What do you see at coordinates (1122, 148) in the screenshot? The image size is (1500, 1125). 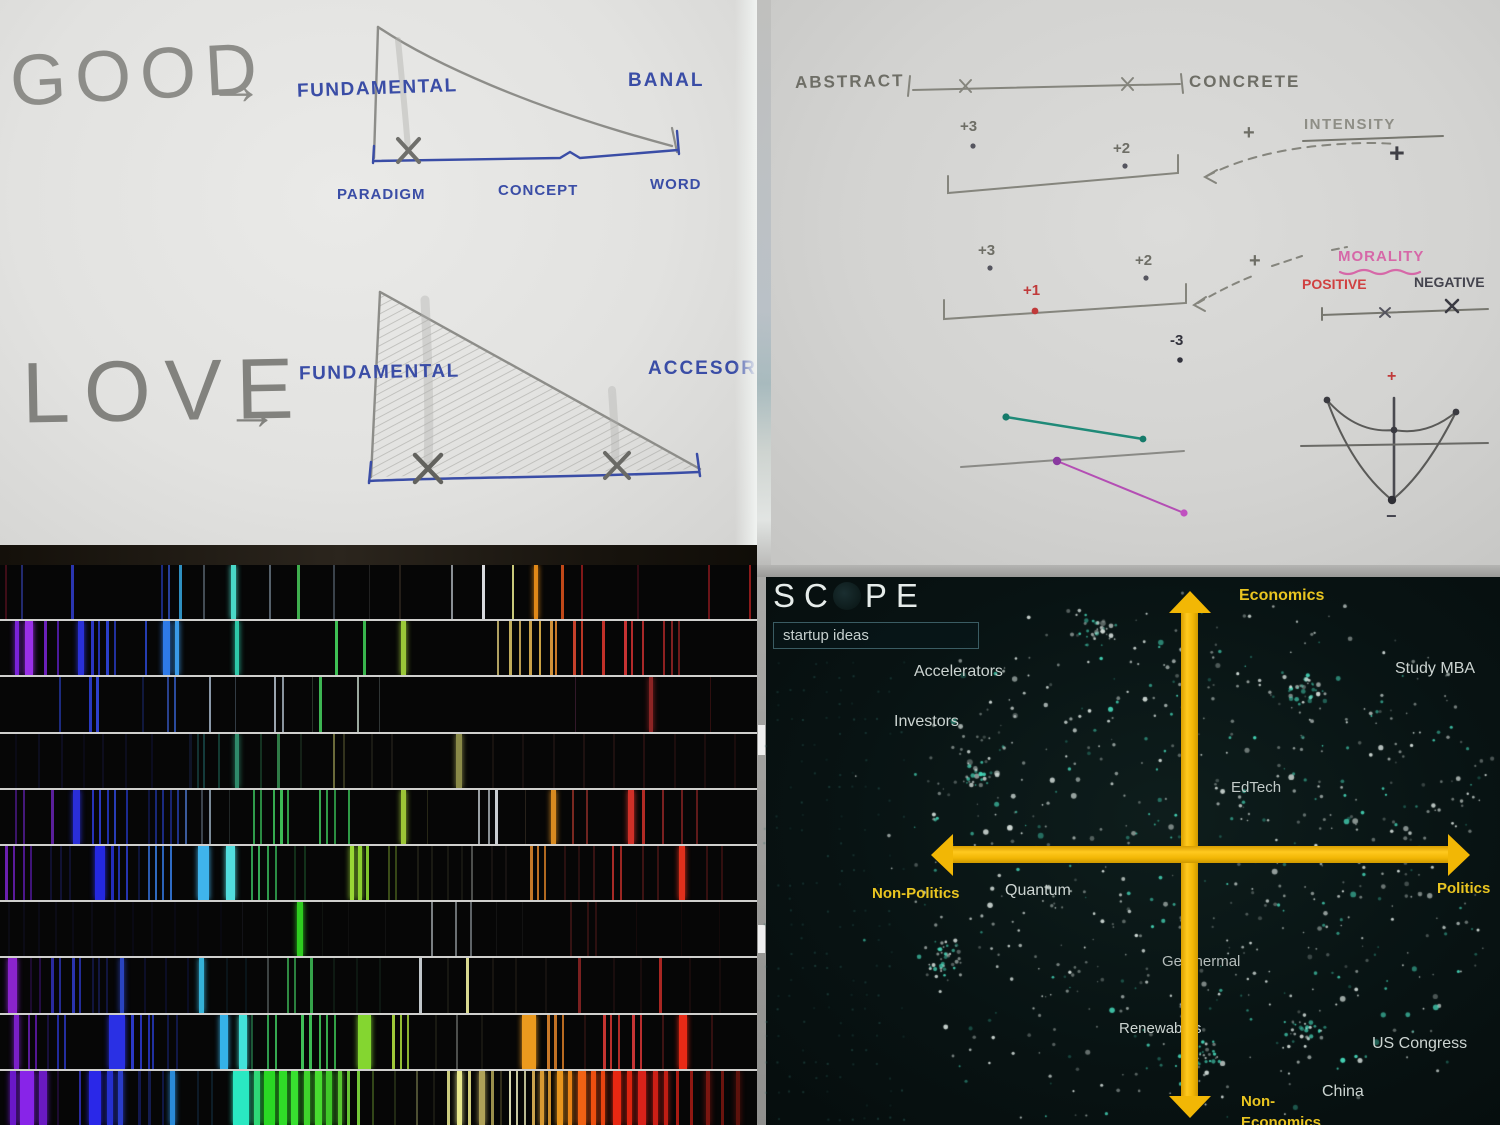 I see `intensity-point-plus2: +2` at bounding box center [1122, 148].